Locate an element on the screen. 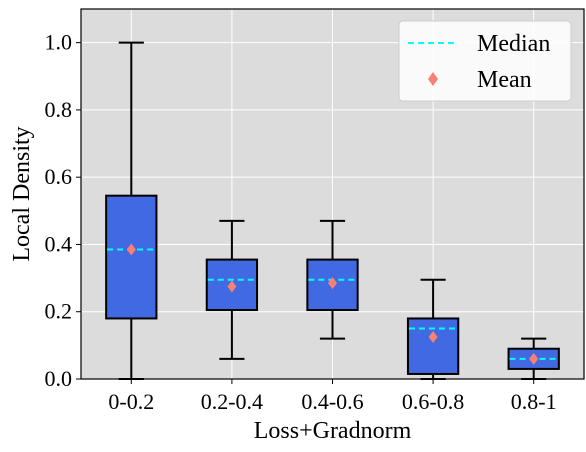  box-group-0-0.2 is located at coordinates (131, 210).